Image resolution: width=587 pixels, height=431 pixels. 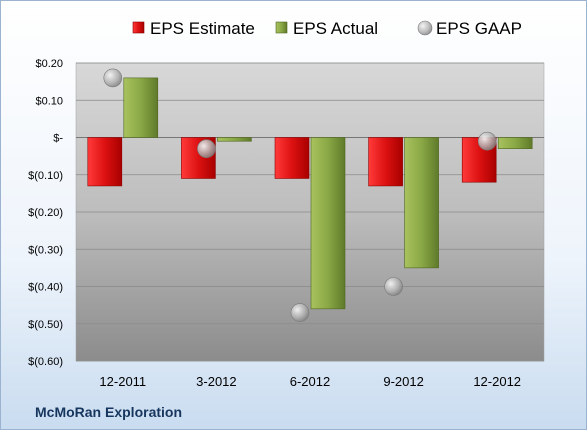 I want to click on x-tick-label: 3-2012, so click(x=216, y=381).